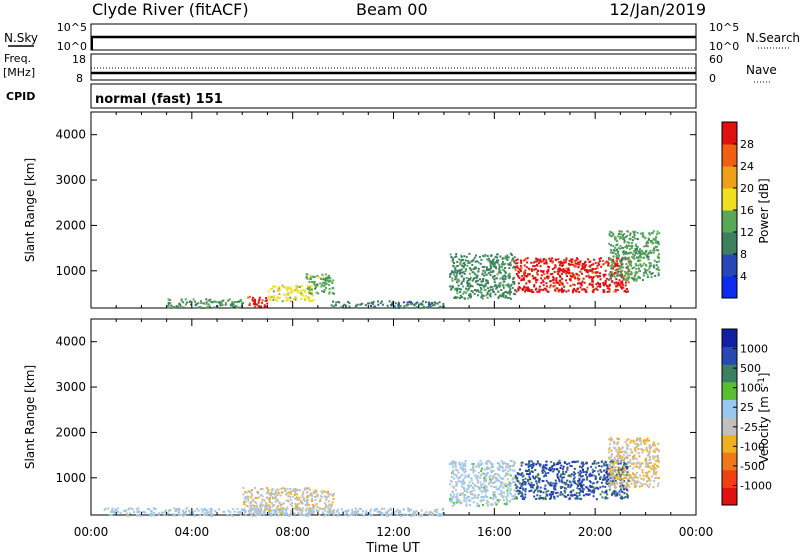 Image resolution: width=800 pixels, height=554 pixels. Describe the element at coordinates (747, 188) in the screenshot. I see `power-colorbar-tick-label: 20` at that location.